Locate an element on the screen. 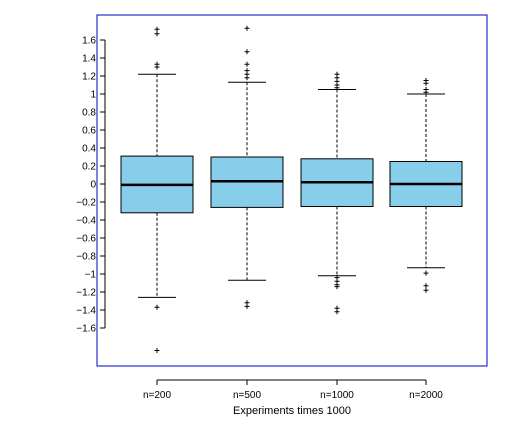 The image size is (527, 429). y-tick-label: −1.6 is located at coordinates (86, 329).